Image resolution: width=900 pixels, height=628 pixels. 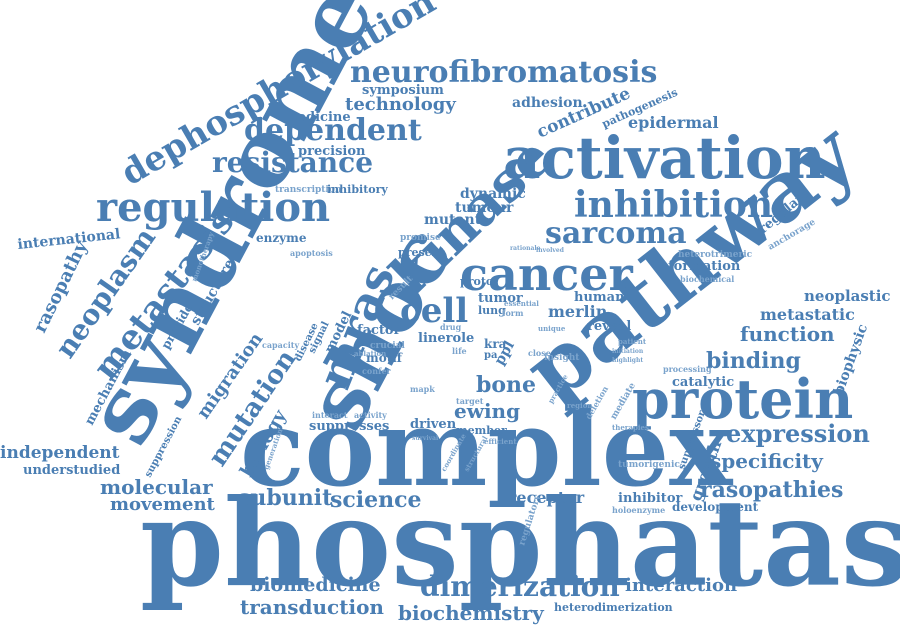 I want to click on word-initiation: initiation, so click(x=628, y=351).